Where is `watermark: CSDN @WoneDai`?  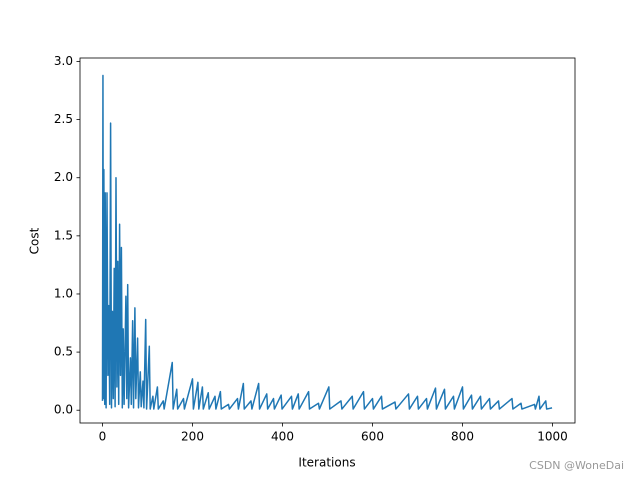
watermark: CSDN @WoneDai is located at coordinates (576, 465).